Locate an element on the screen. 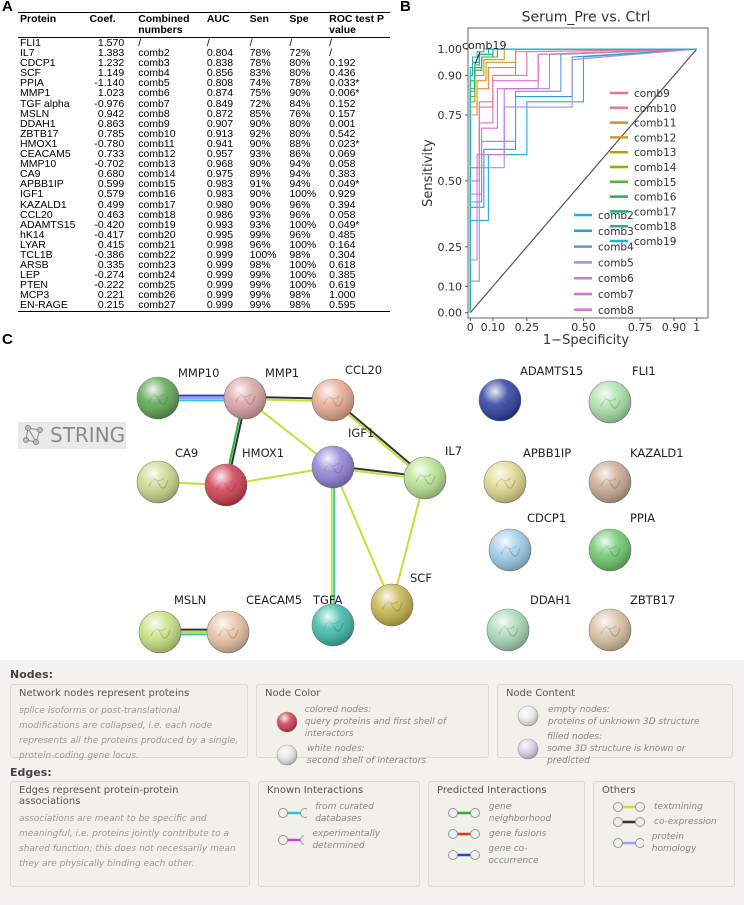 The width and height of the screenshot is (744, 905). legend-label: comb3 is located at coordinates (616, 232).